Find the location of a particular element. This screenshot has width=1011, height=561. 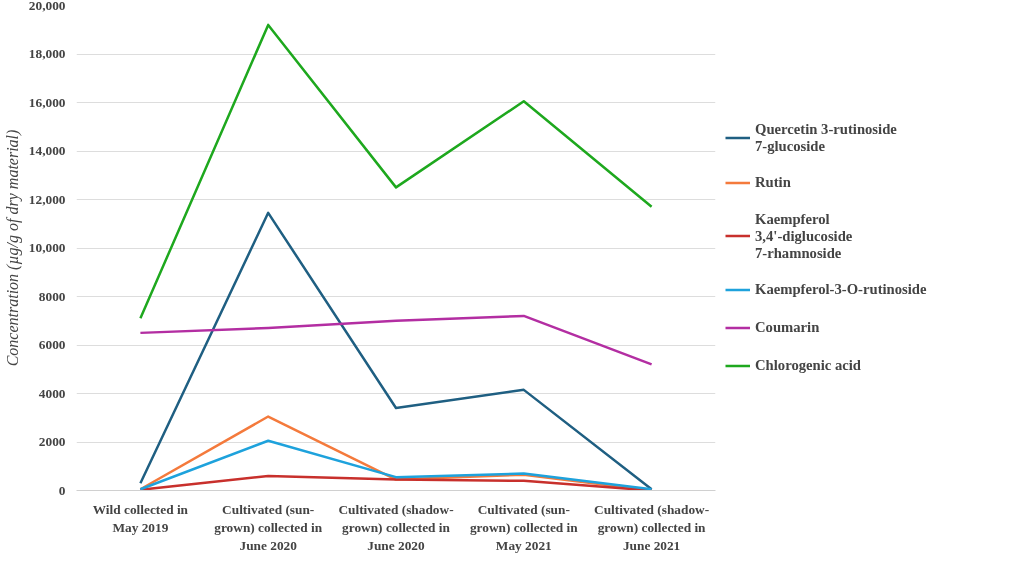

y-tick-label: 0 is located at coordinates (62, 490).